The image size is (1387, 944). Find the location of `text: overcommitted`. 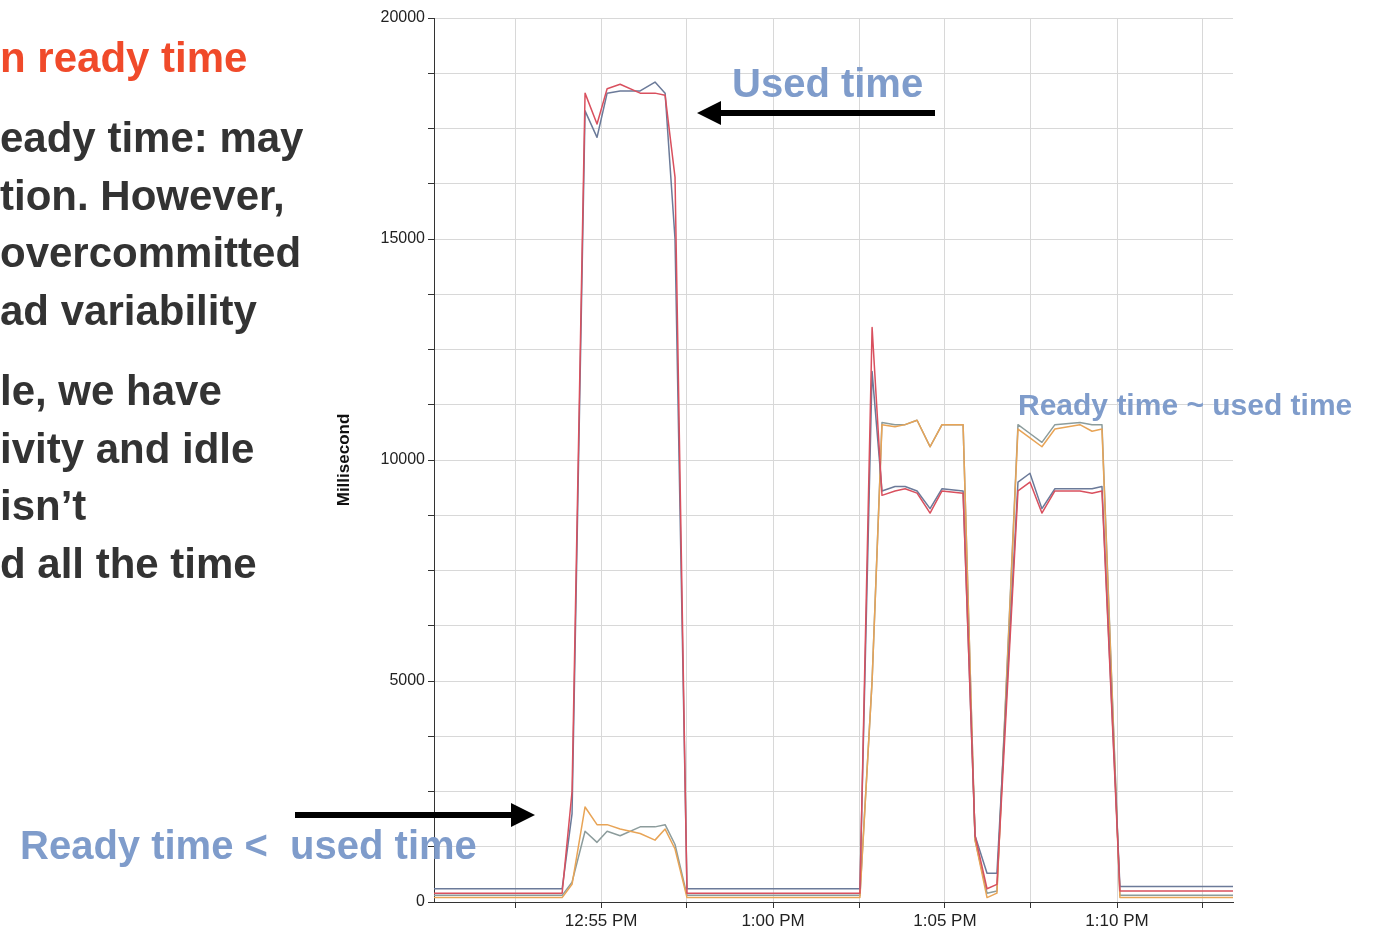

text: overcommitted is located at coordinates (151, 253).